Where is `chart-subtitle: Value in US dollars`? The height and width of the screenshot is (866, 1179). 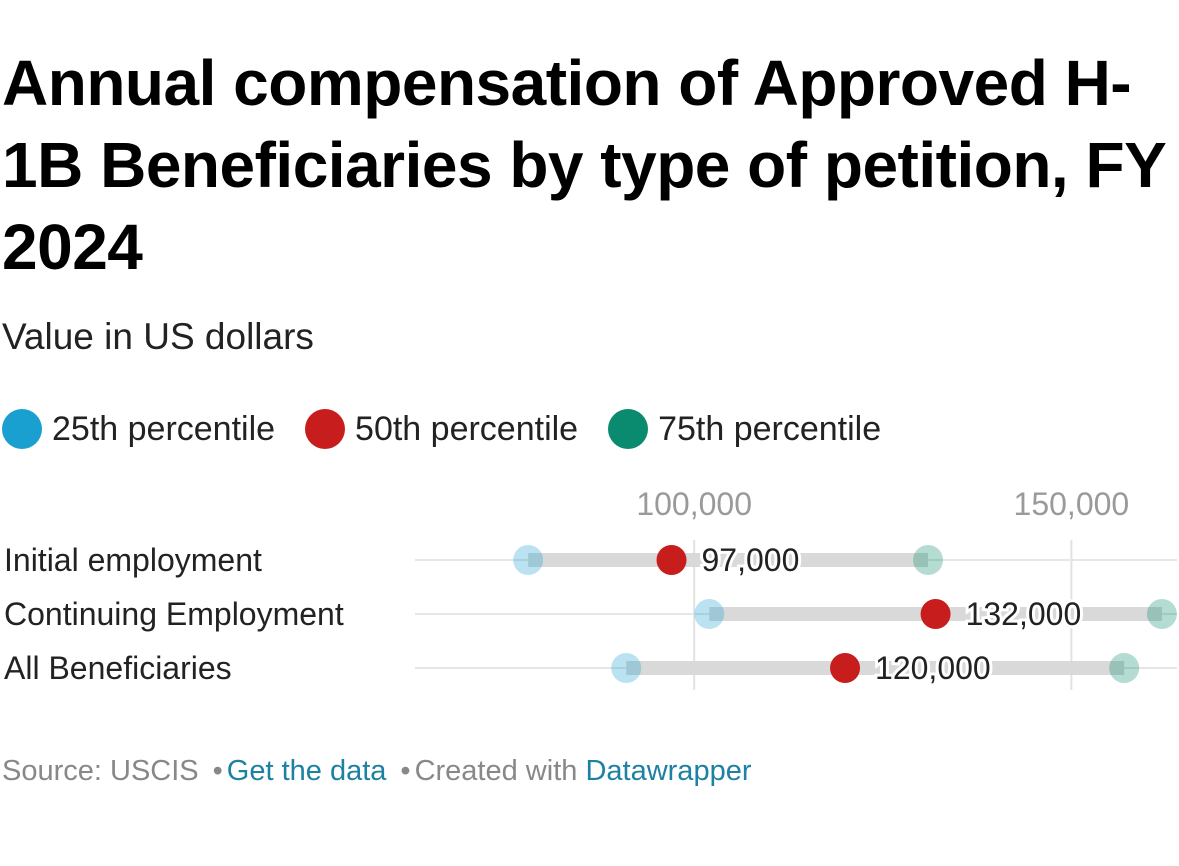 chart-subtitle: Value in US dollars is located at coordinates (158, 336).